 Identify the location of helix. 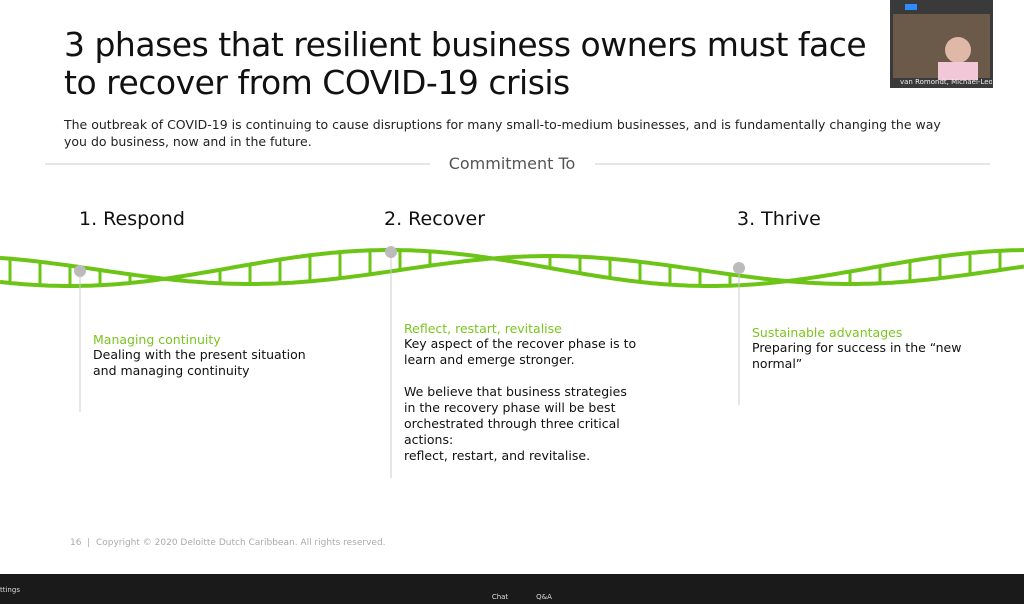
(512, 268).